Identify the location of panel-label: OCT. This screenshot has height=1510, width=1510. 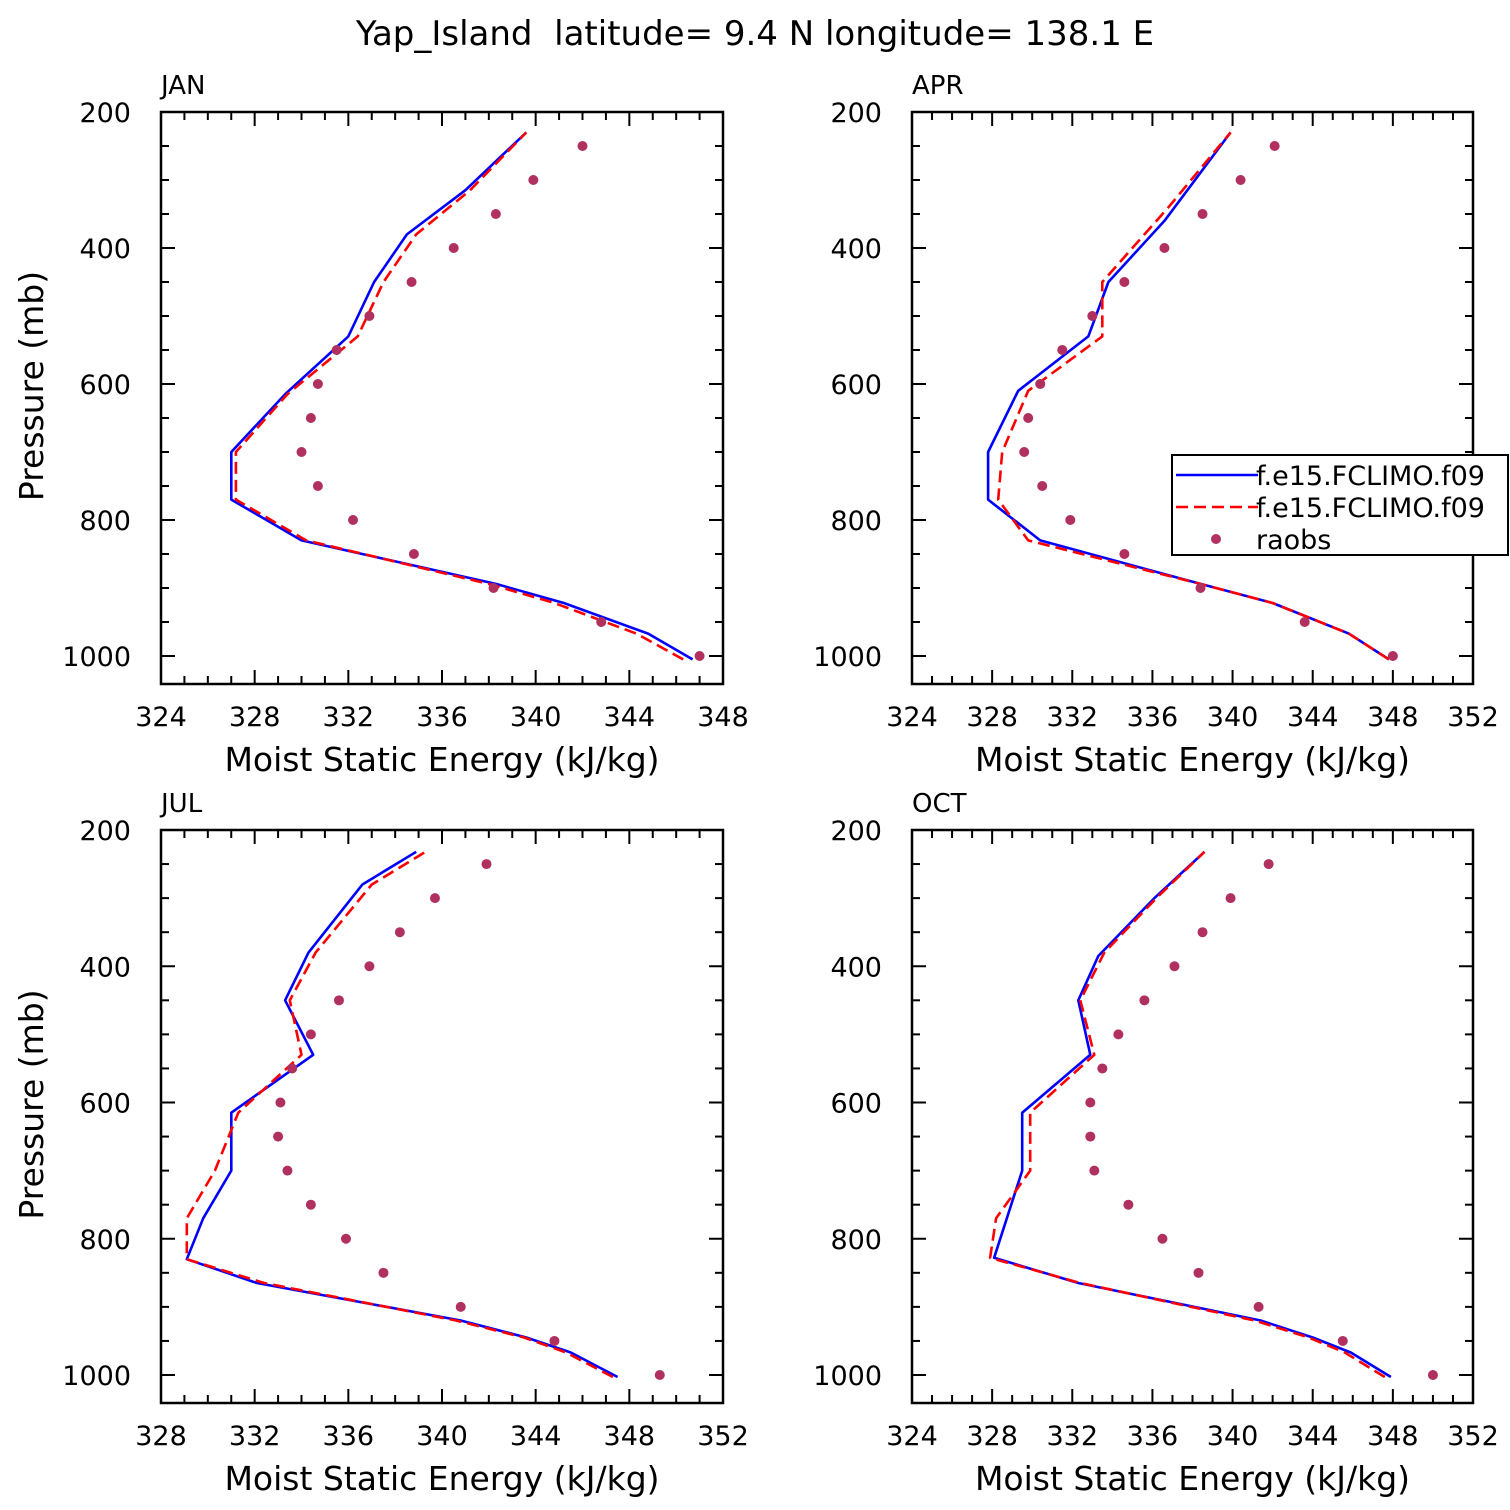
(939, 804).